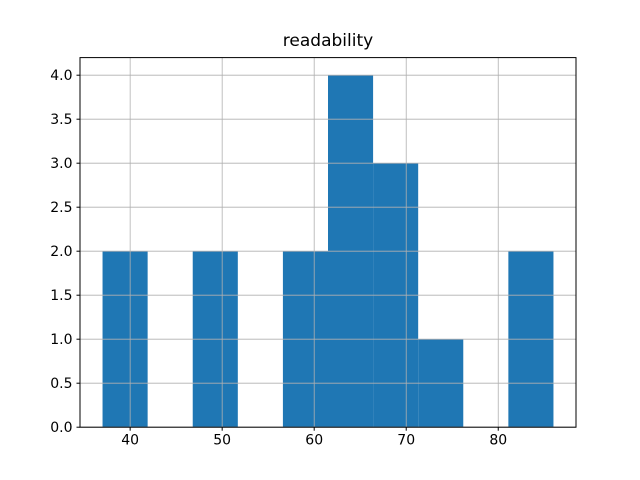 The width and height of the screenshot is (640, 480). Describe the element at coordinates (222, 441) in the screenshot. I see `x-tick-label: 50` at that location.